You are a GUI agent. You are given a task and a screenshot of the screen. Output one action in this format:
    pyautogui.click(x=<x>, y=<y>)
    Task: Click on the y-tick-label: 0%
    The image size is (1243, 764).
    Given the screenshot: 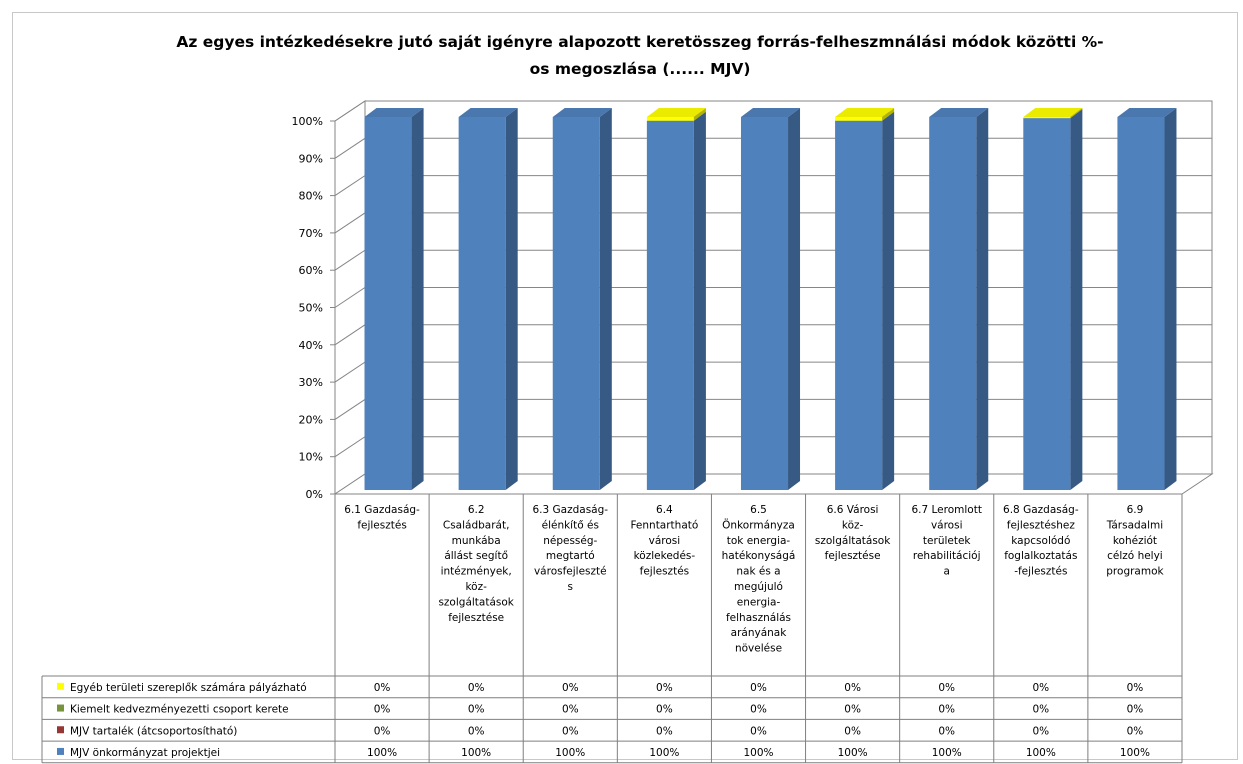 What is the action you would take?
    pyautogui.click(x=314, y=494)
    